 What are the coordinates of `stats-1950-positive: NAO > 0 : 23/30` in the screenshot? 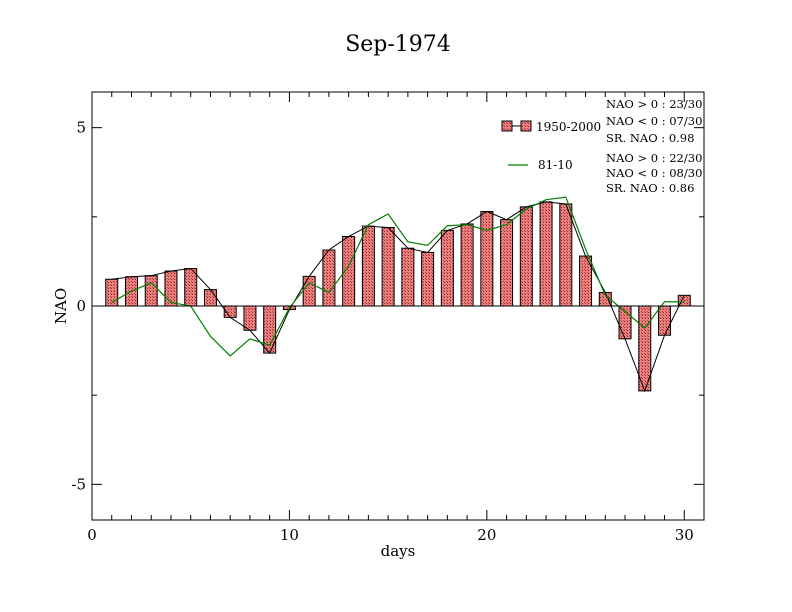 It's located at (654, 104).